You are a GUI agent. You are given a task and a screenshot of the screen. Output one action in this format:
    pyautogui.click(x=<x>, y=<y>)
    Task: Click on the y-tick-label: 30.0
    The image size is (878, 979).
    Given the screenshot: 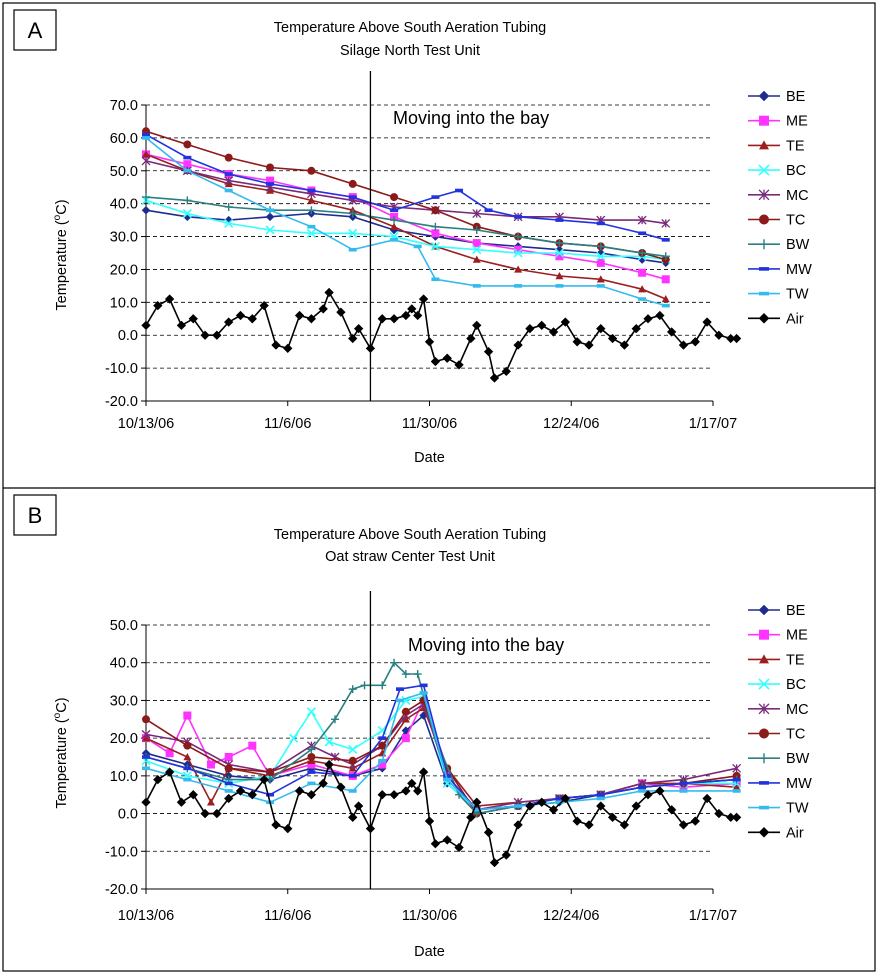 What is the action you would take?
    pyautogui.click(x=124, y=238)
    